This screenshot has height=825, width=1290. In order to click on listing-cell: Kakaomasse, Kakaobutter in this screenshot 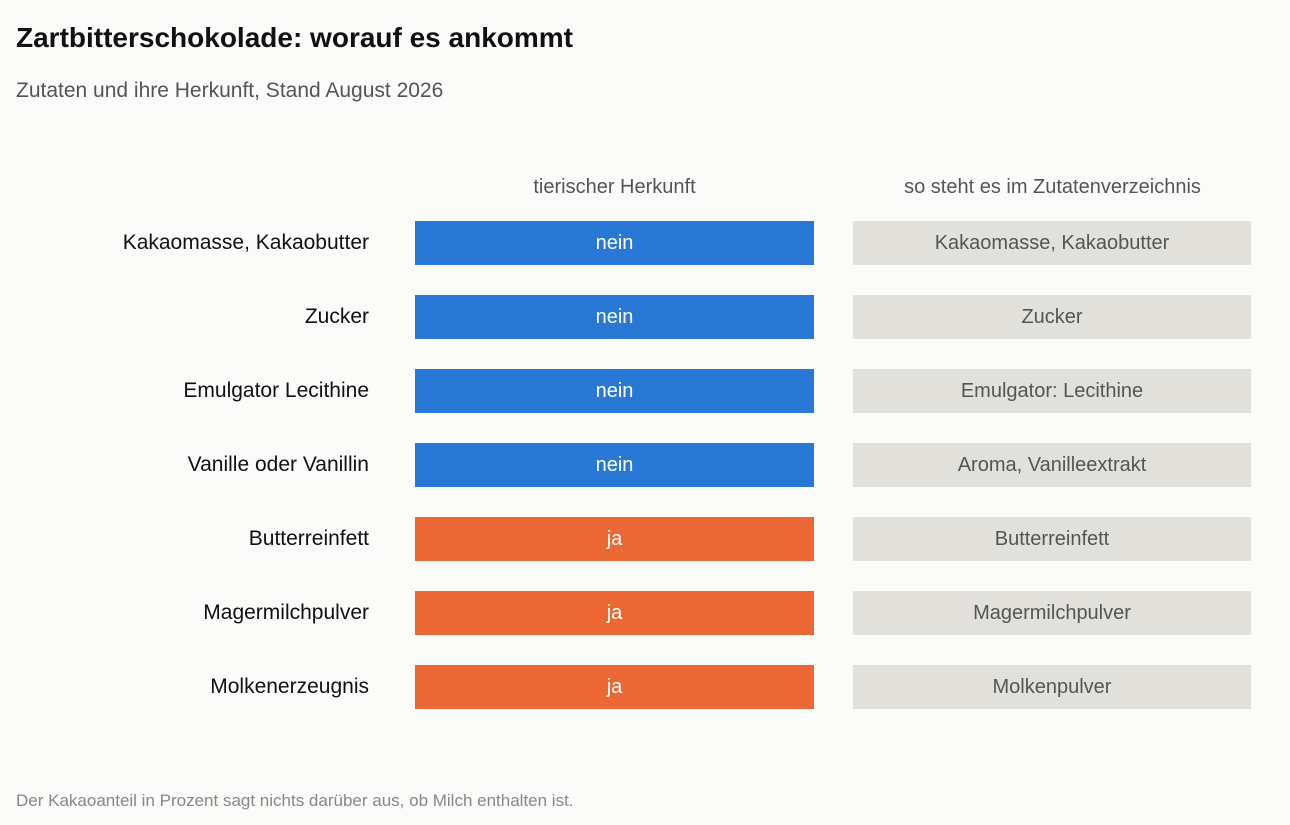, I will do `click(1052, 243)`.